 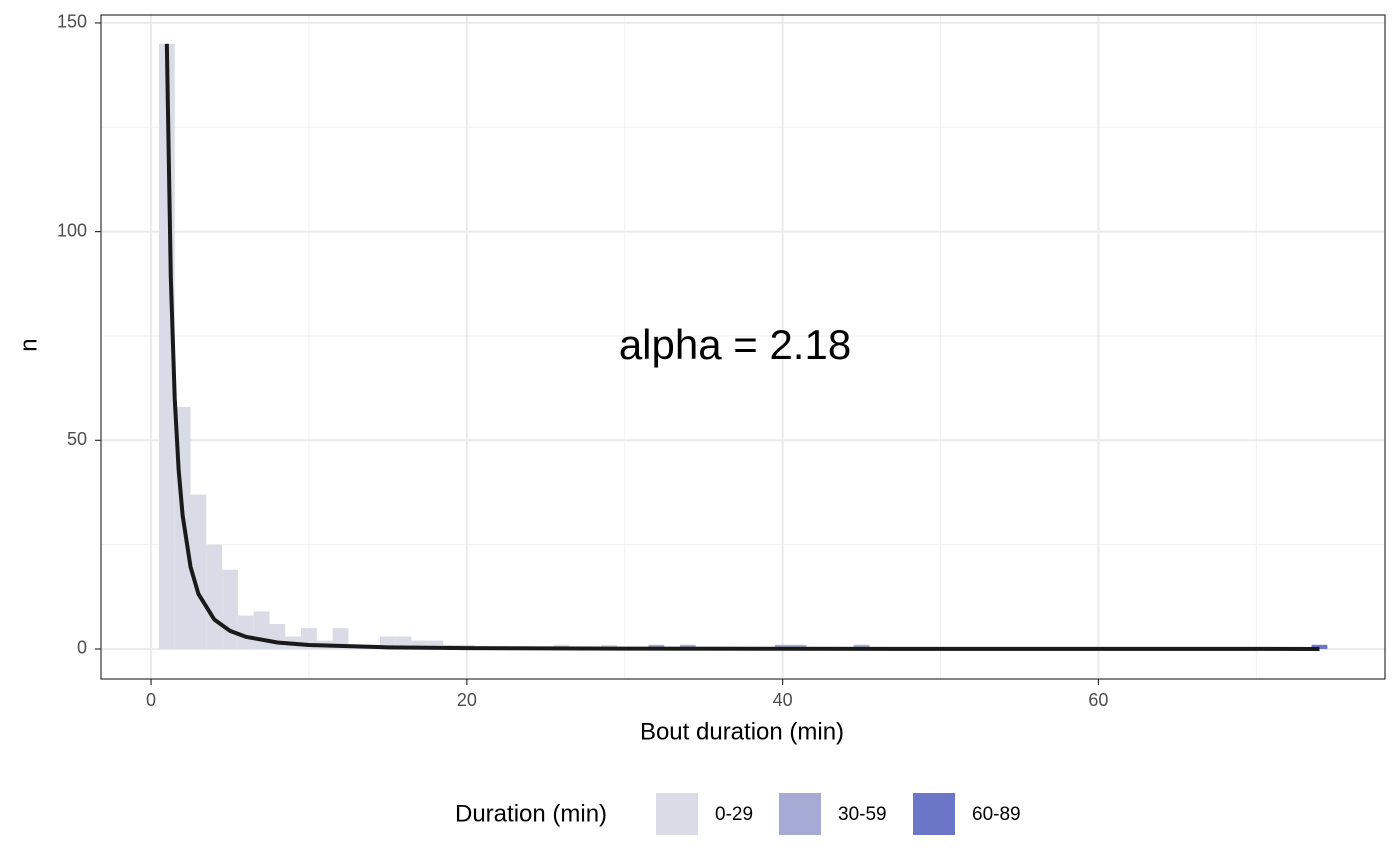 I want to click on x-tick-label: 0, so click(x=151, y=700).